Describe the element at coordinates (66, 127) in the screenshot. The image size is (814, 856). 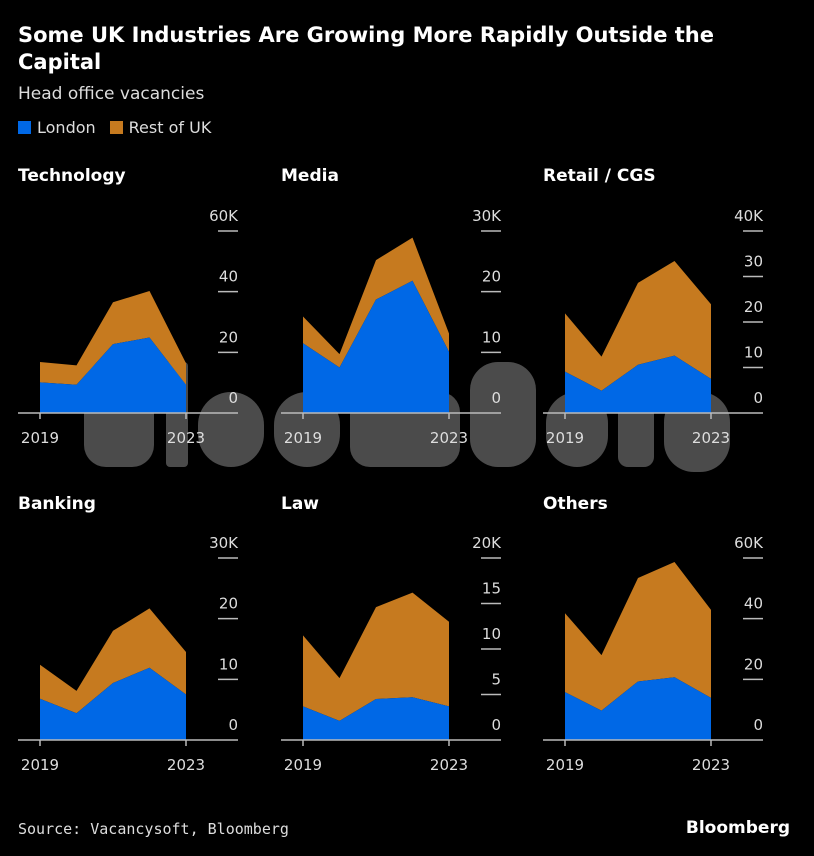
I see `legend-label: London` at that location.